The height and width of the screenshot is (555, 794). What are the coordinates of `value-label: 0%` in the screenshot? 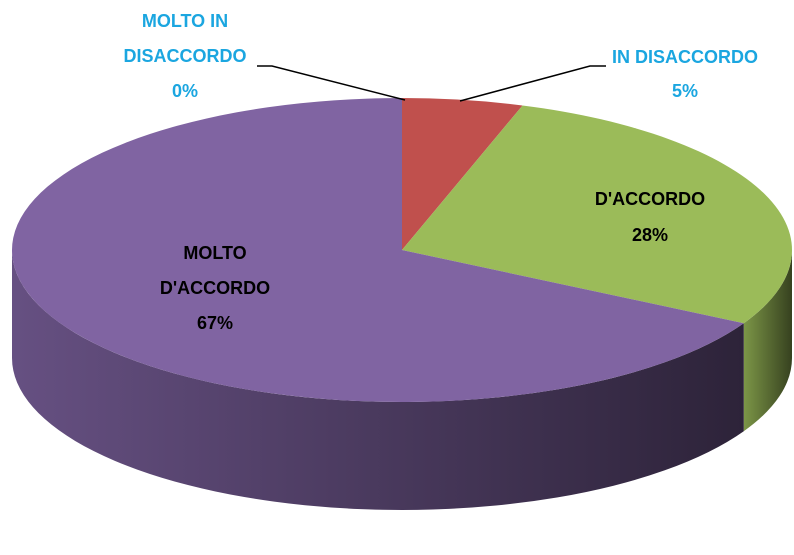 It's located at (184, 91).